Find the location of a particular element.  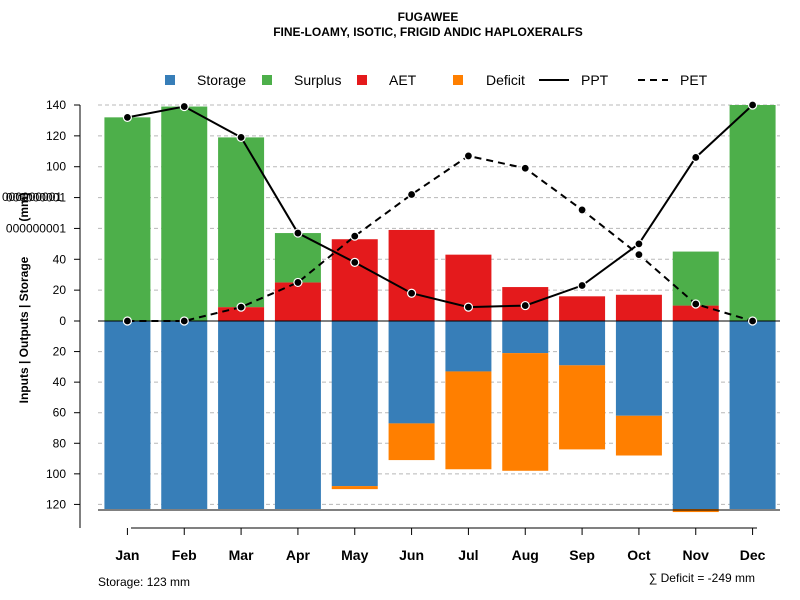

aet-bar-sep is located at coordinates (582, 308).